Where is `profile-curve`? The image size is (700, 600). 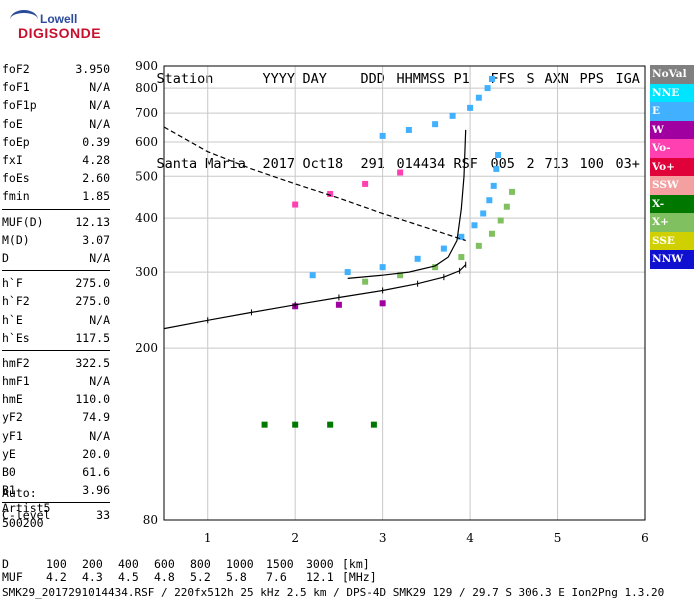
profile-curve is located at coordinates (315, 296).